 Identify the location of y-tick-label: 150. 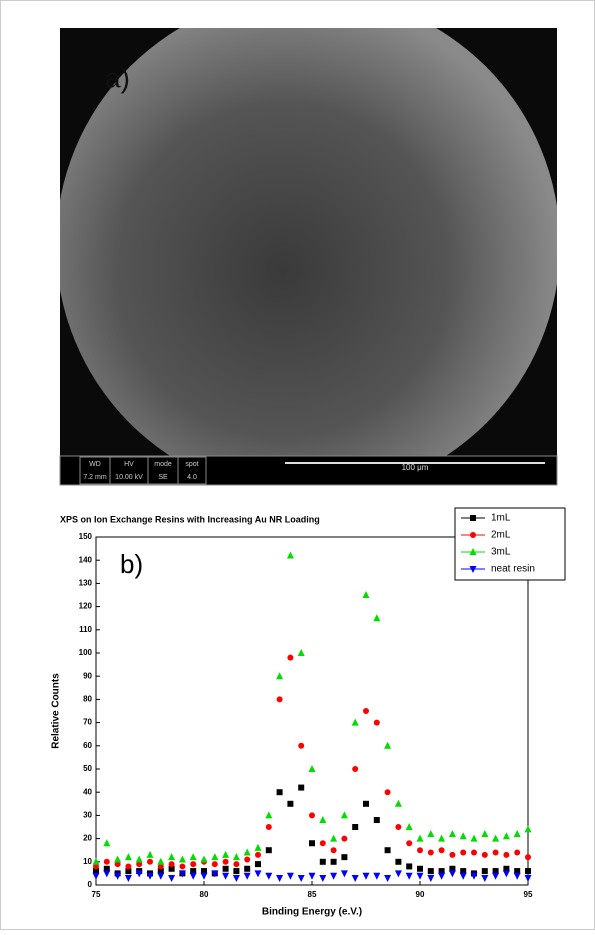
(86, 536).